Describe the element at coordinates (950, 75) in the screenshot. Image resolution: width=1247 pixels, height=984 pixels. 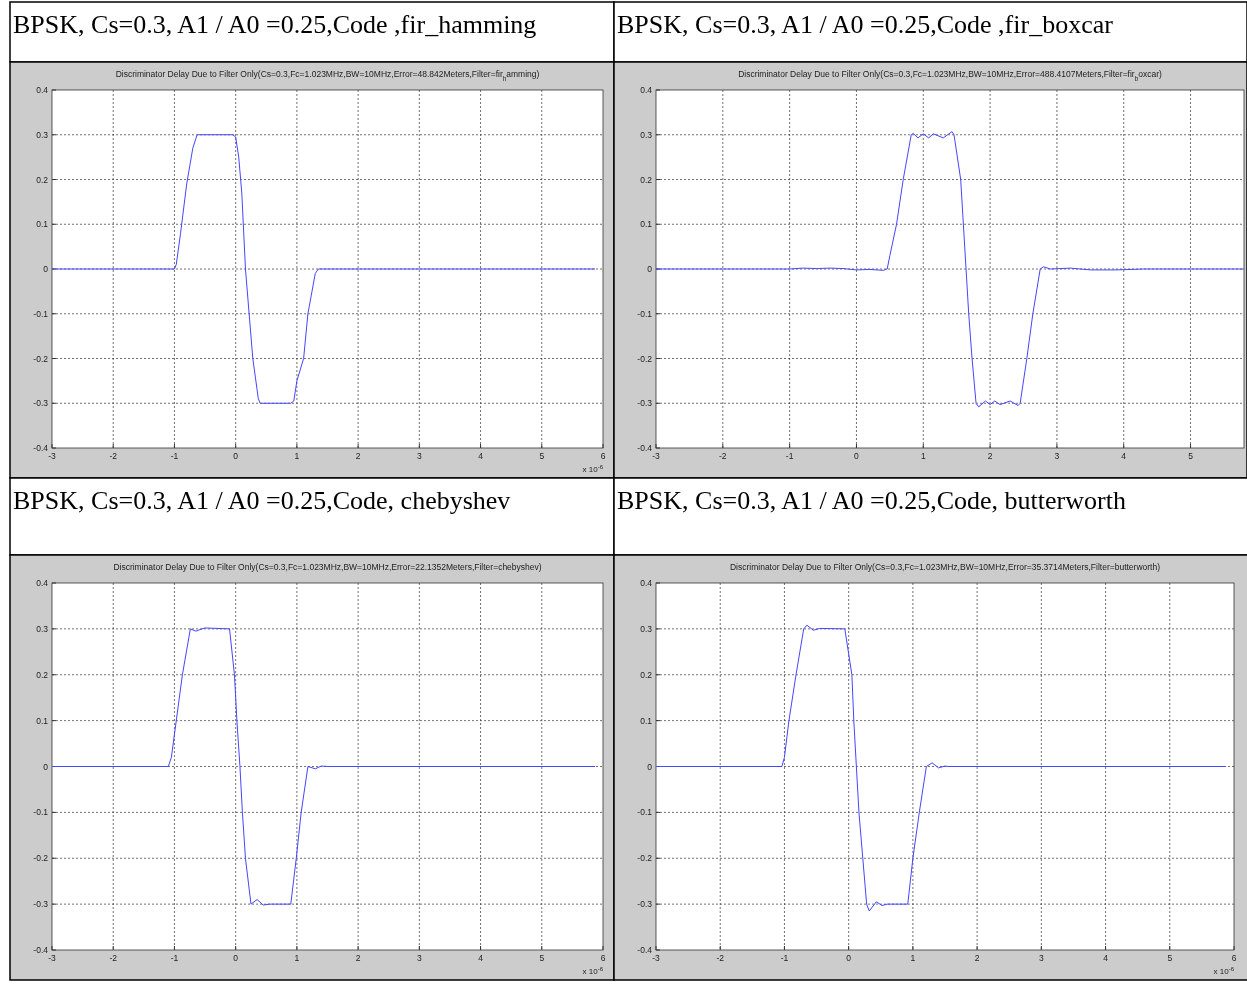
I see `chart-subtitle: Discriminator Delay Due to Filter Only(Cs=0.3,Fc=1.023MHz,BW=10MHz,Error=488.4107Meters,Filter=fir$_{b}$oxcar)` at that location.